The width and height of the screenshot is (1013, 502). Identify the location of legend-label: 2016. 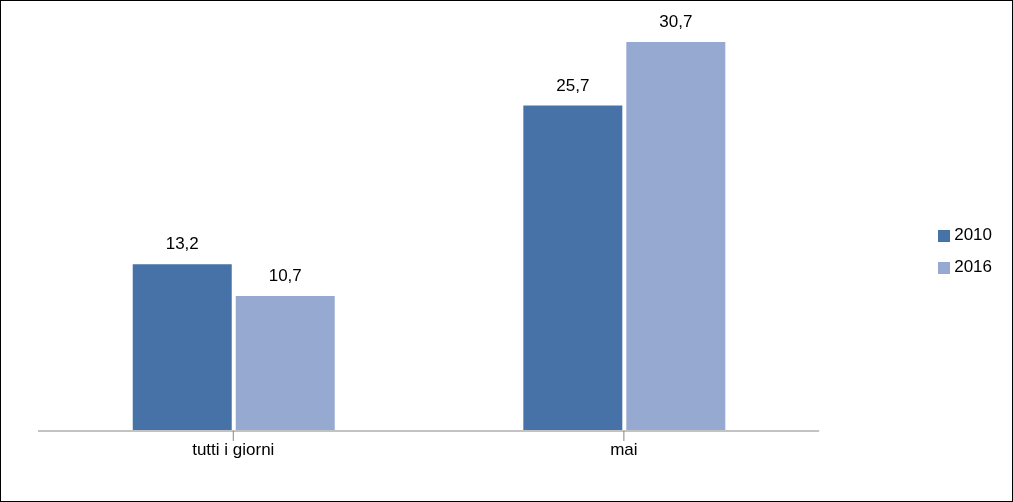
(973, 266).